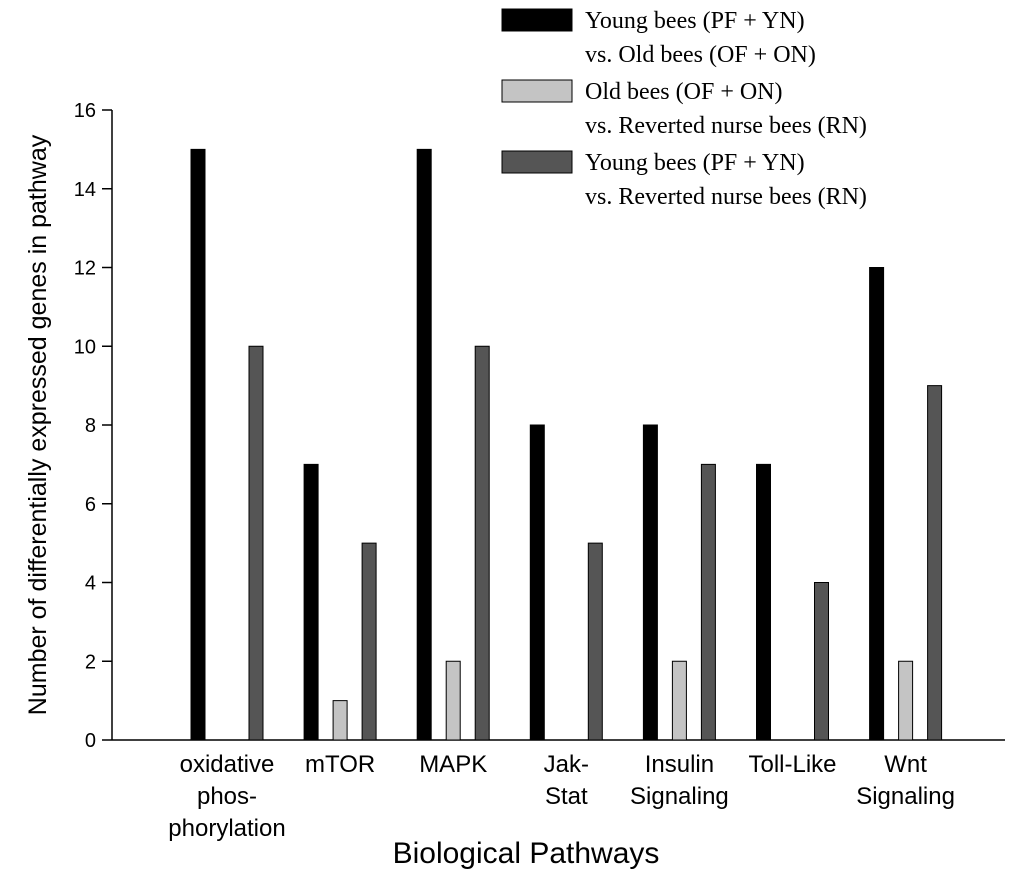 Image resolution: width=1024 pixels, height=879 pixels. I want to click on y-tick-label: 8, so click(90, 426).